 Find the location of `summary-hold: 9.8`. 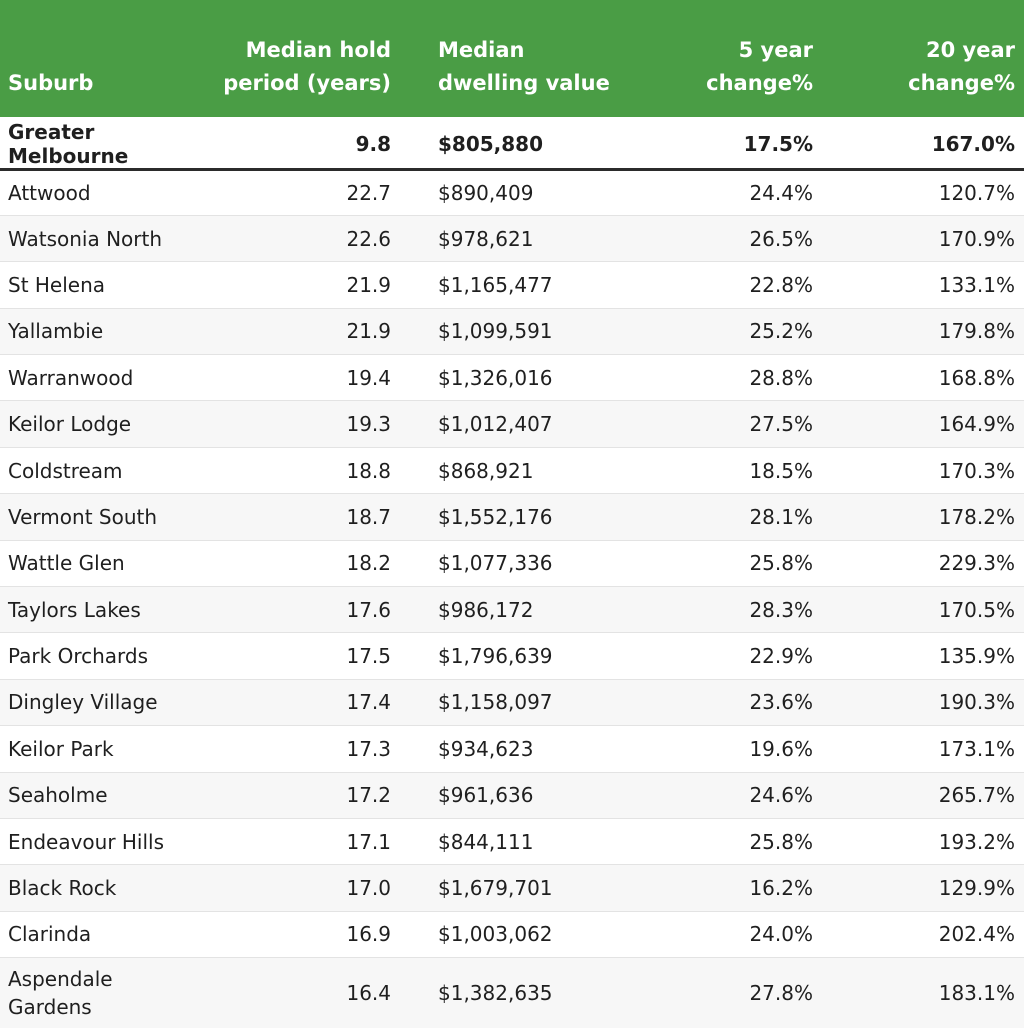

summary-hold: 9.8 is located at coordinates (300, 143).